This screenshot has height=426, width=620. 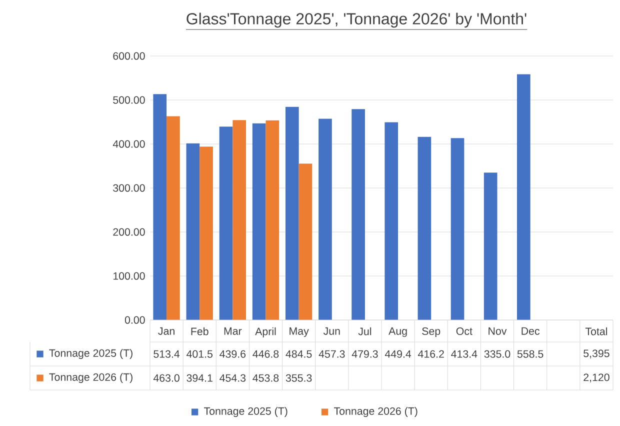 I want to click on data-label: 479.3, so click(x=365, y=354).